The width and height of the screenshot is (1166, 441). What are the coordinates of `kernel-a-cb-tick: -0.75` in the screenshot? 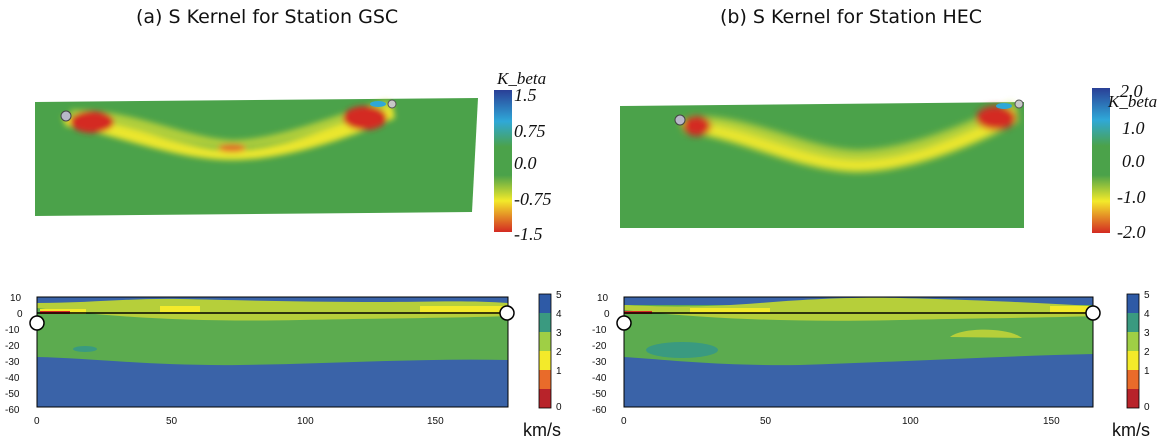 It's located at (533, 199).